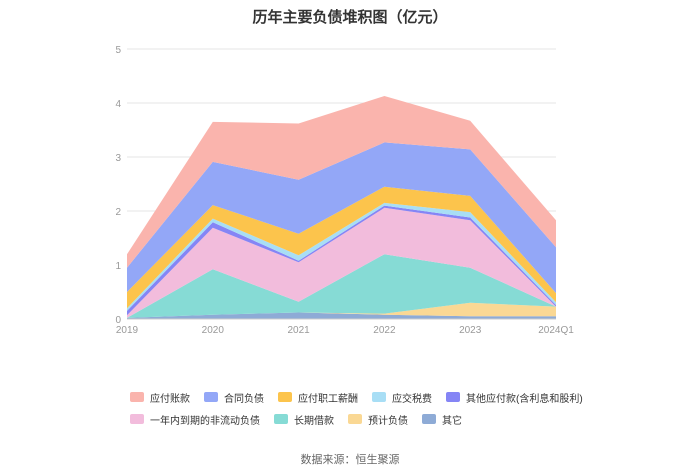  Describe the element at coordinates (213, 330) in the screenshot. I see `x-tick-label: 2020` at that location.